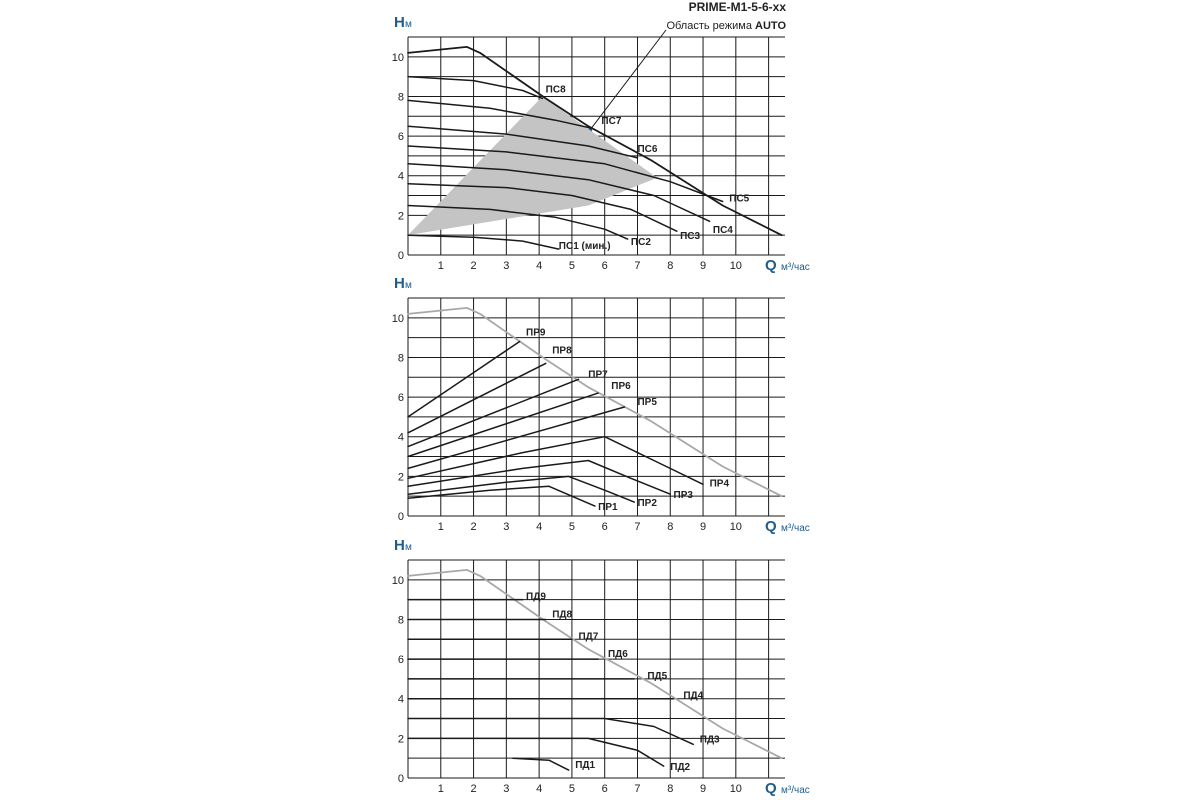  I want to click on curve-ПС4, so click(559, 193).